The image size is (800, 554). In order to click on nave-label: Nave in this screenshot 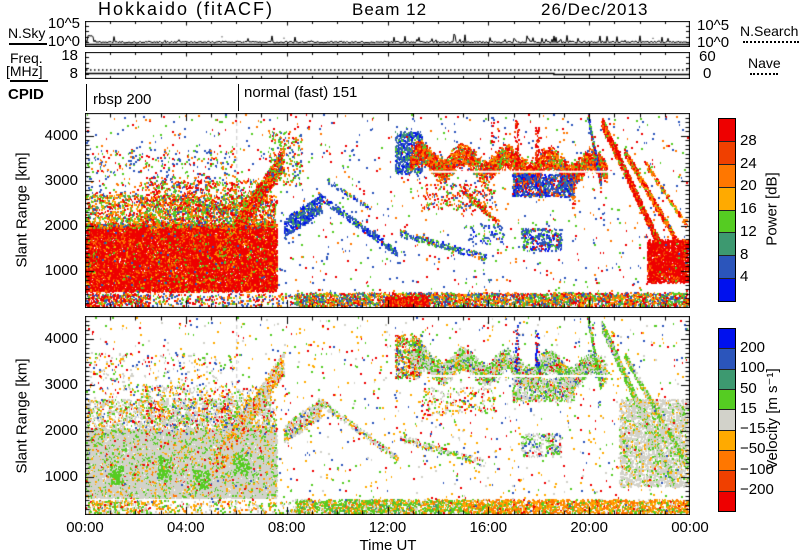, I will do `click(764, 63)`.